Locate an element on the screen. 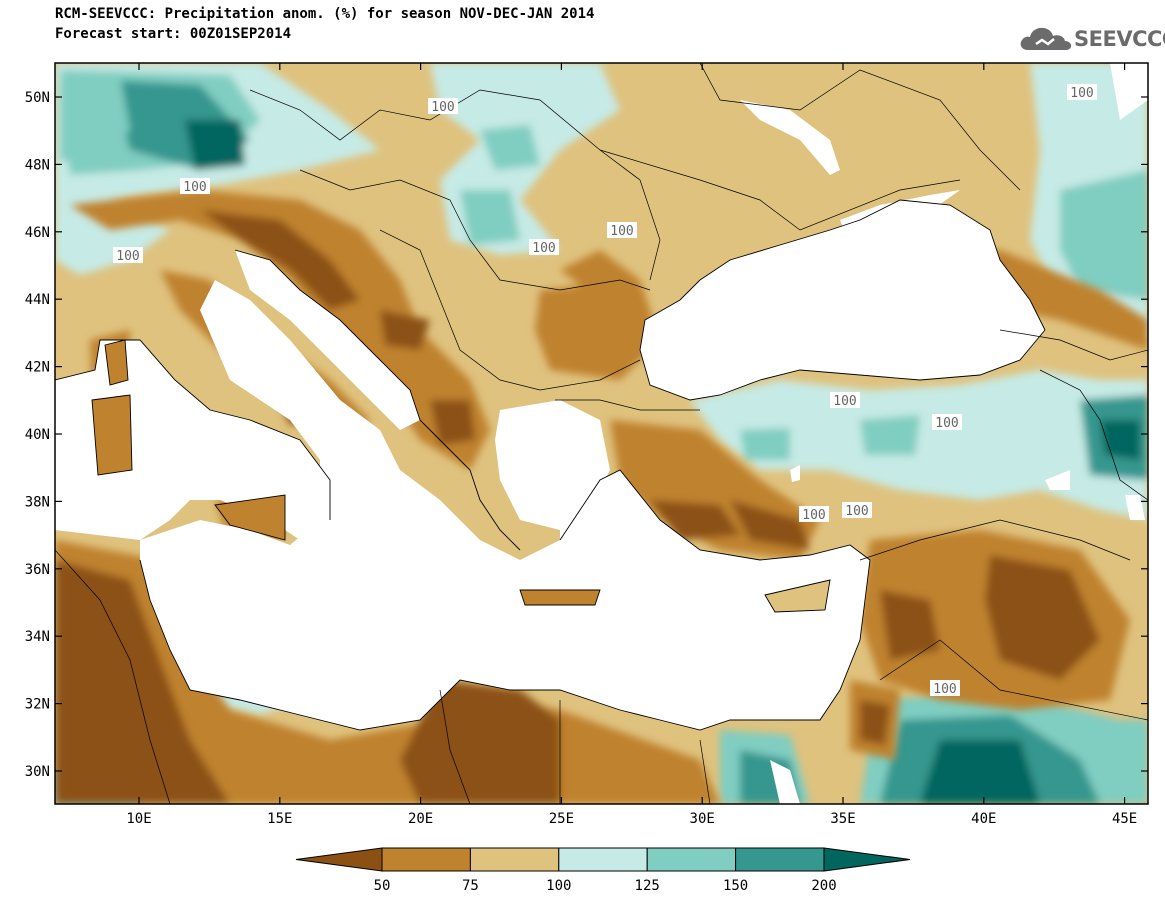 The height and width of the screenshot is (907, 1165). dnieper-reservoir is located at coordinates (790, 137).